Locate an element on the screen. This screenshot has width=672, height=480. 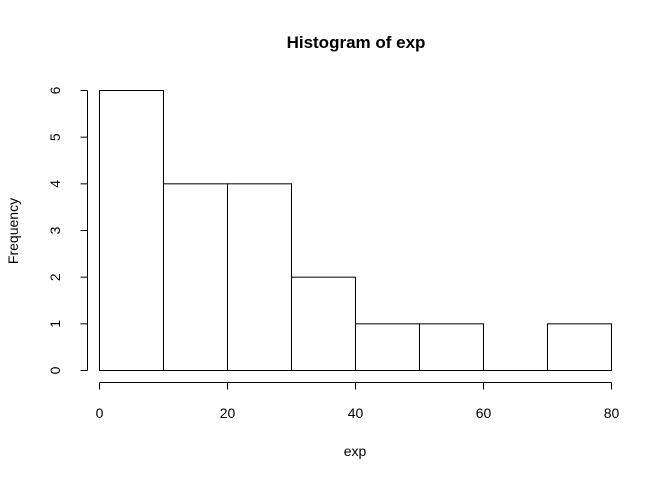
x-tick-label-4: 80 is located at coordinates (612, 413).